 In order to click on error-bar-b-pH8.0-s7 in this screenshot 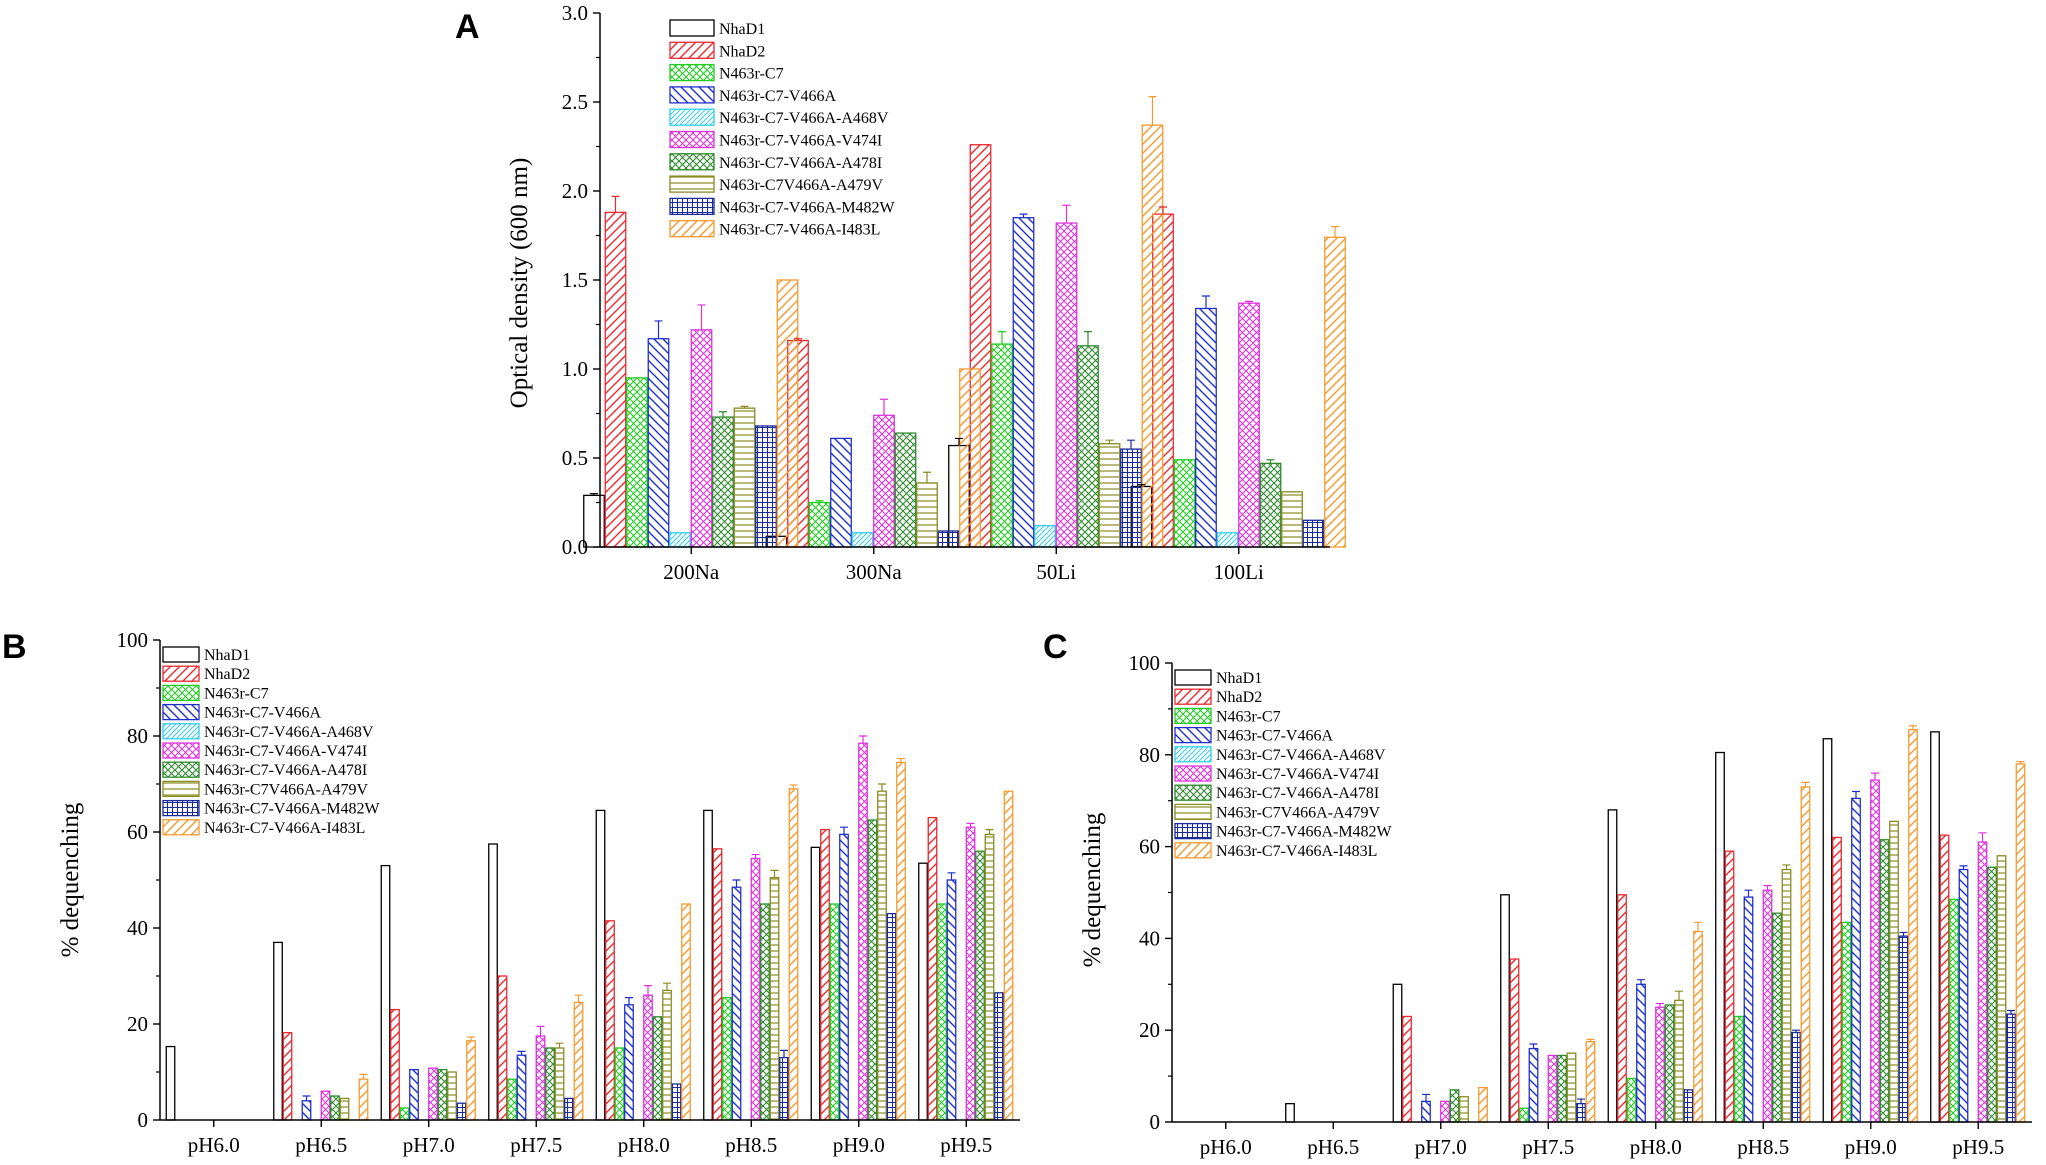, I will do `click(667, 986)`.